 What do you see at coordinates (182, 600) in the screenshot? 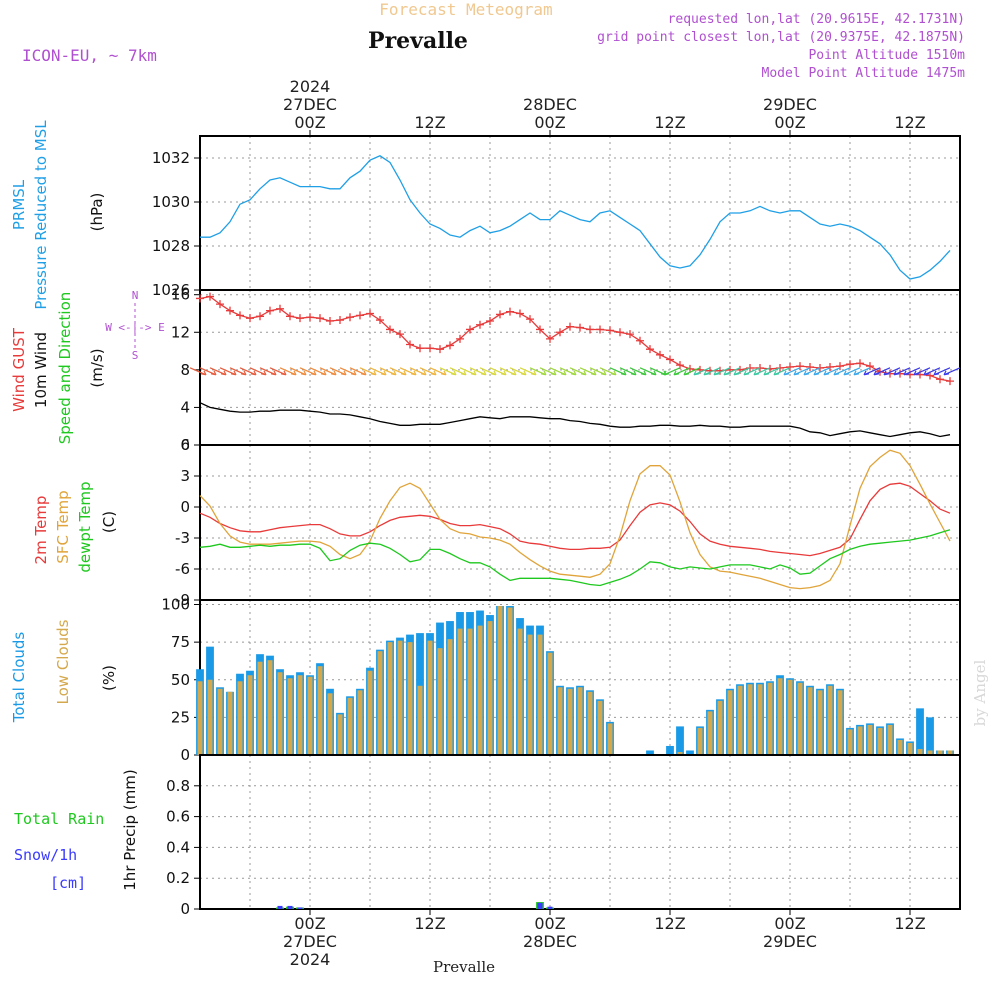
I see `y-tick-label: -9` at bounding box center [182, 600].